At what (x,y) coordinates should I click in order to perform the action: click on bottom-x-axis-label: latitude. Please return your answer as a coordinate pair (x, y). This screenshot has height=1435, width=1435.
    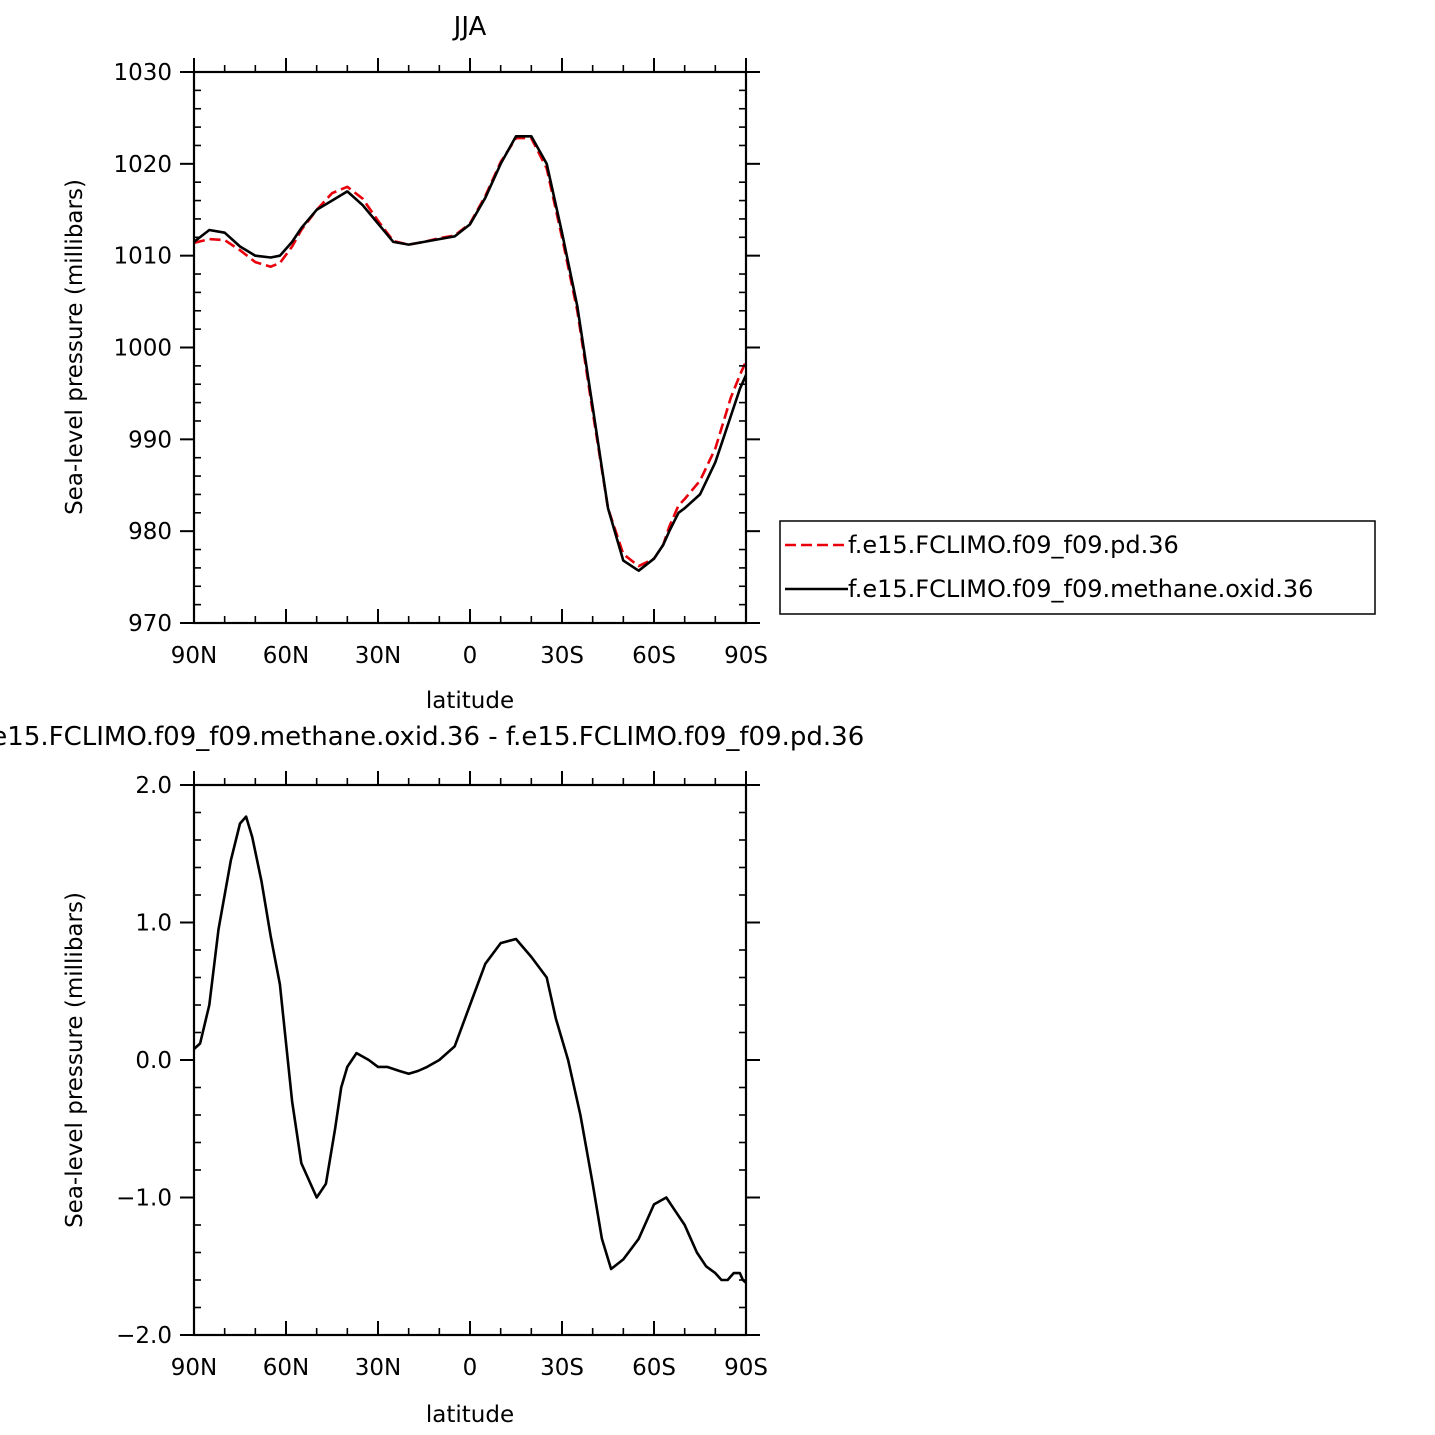
    Looking at the image, I should click on (470, 1415).